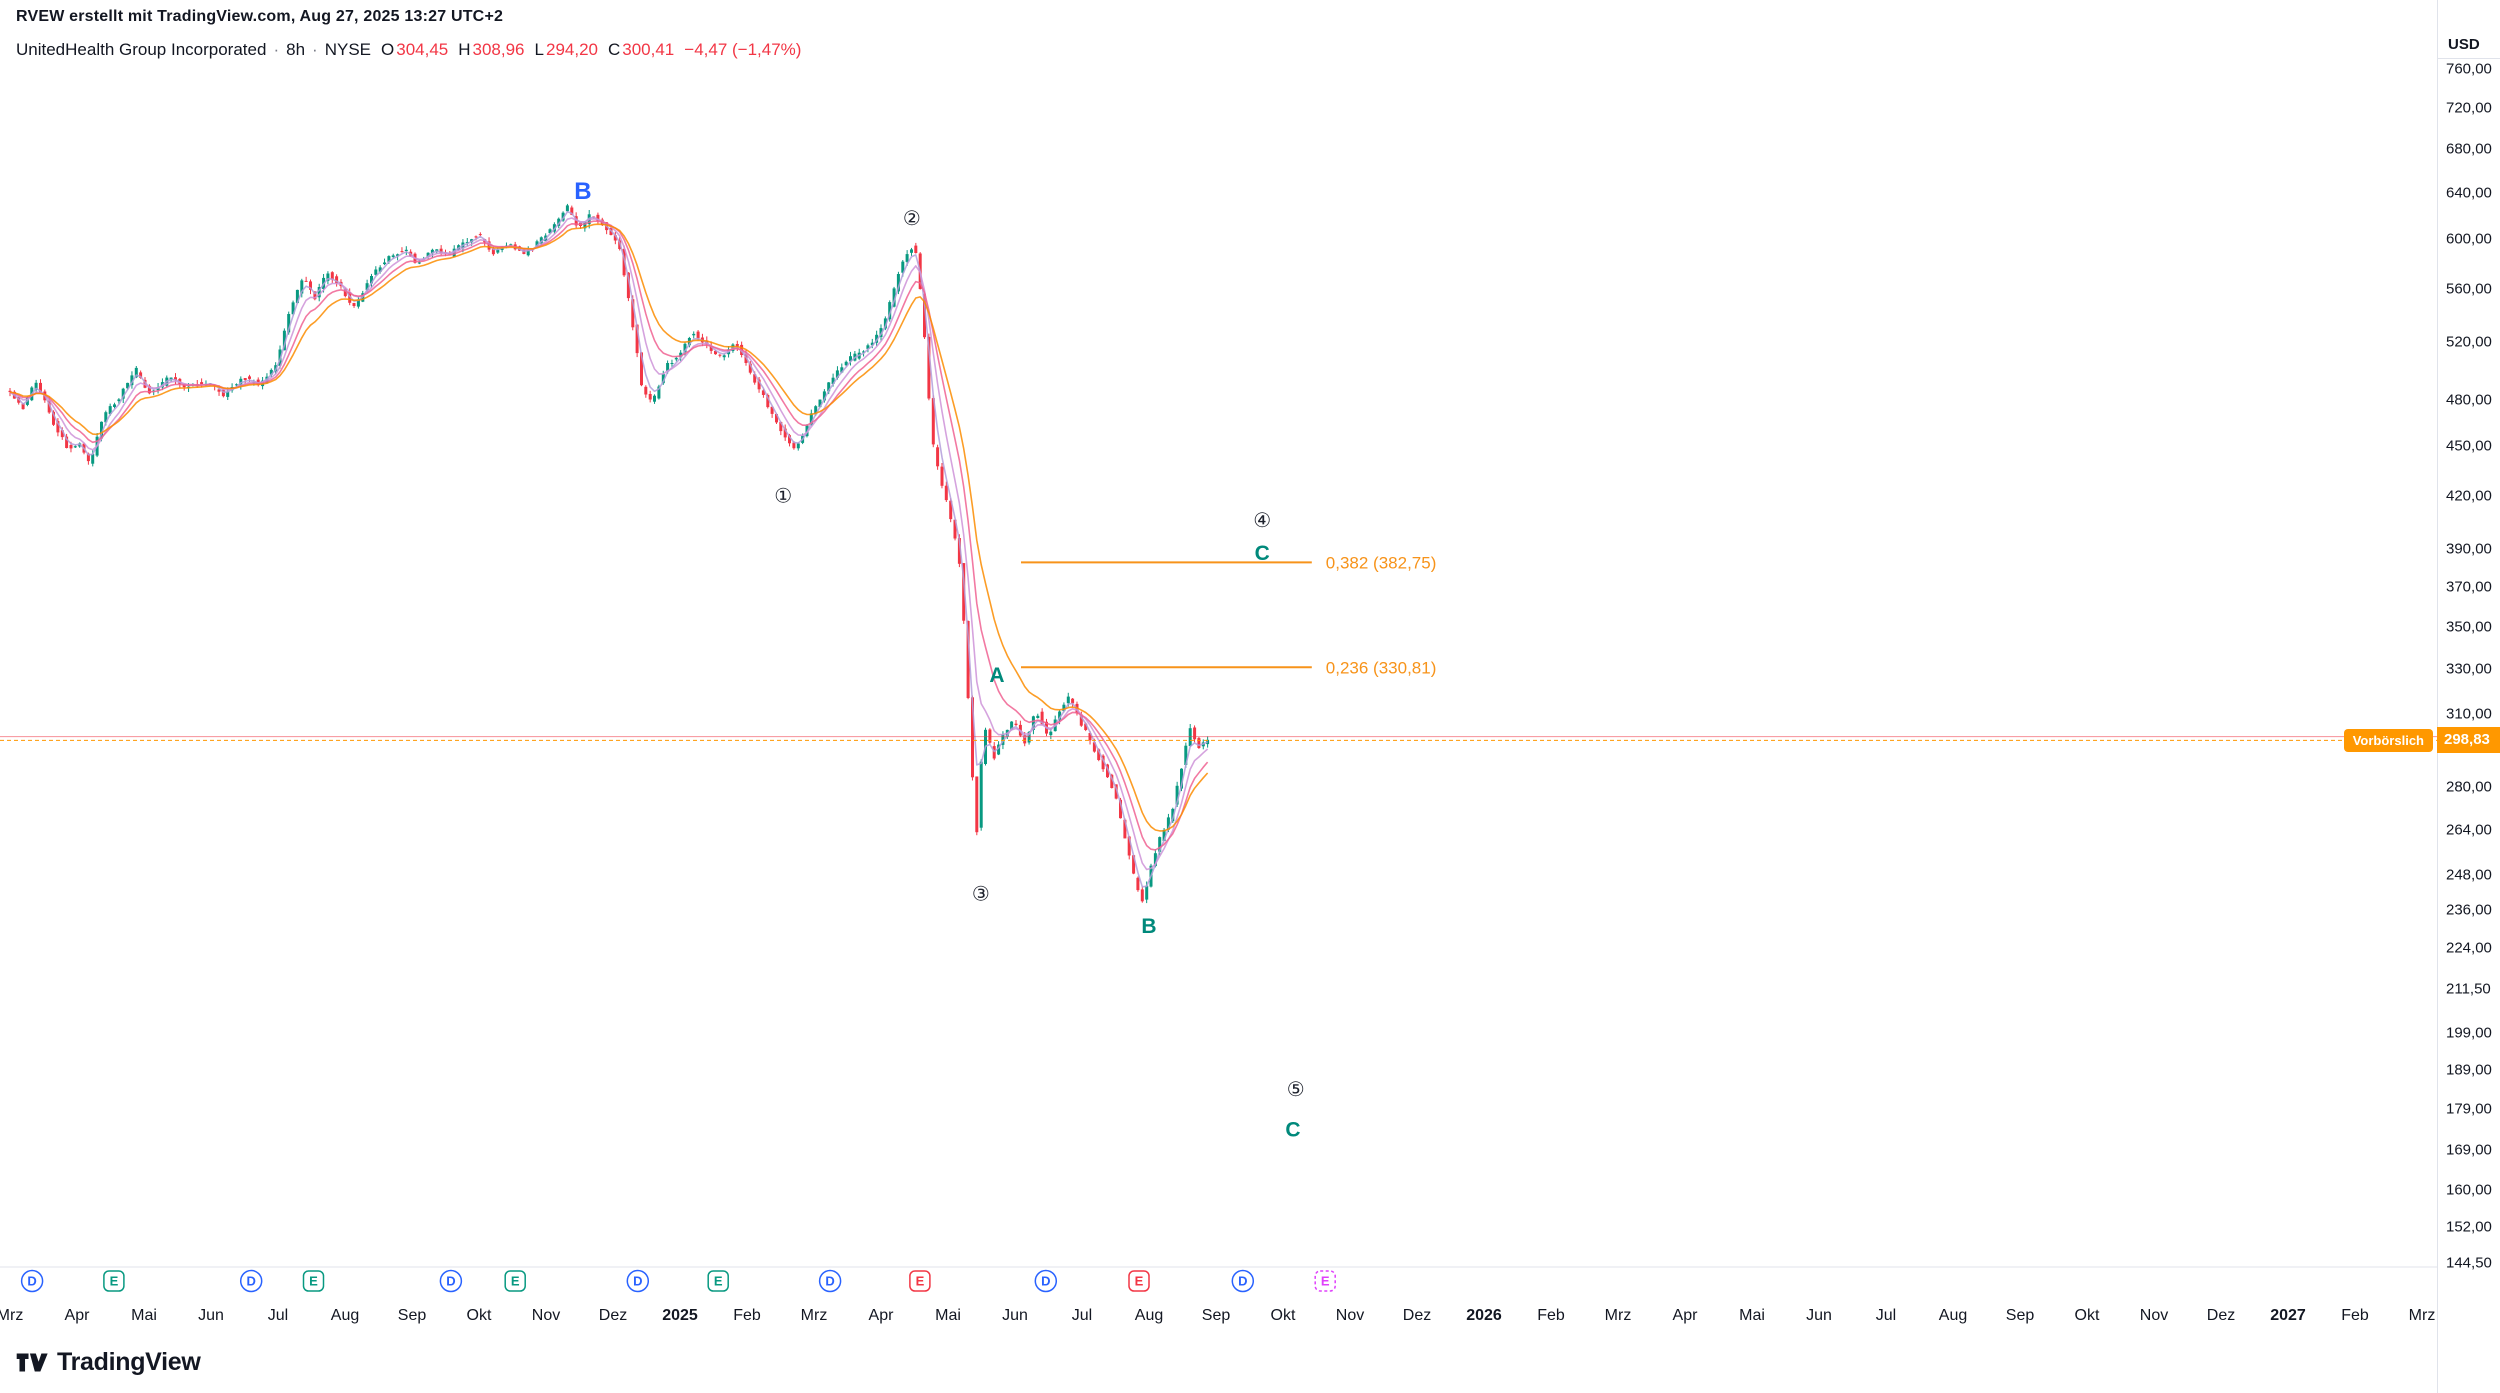  I want to click on tradingview-logo: TradingView, so click(108, 1362).